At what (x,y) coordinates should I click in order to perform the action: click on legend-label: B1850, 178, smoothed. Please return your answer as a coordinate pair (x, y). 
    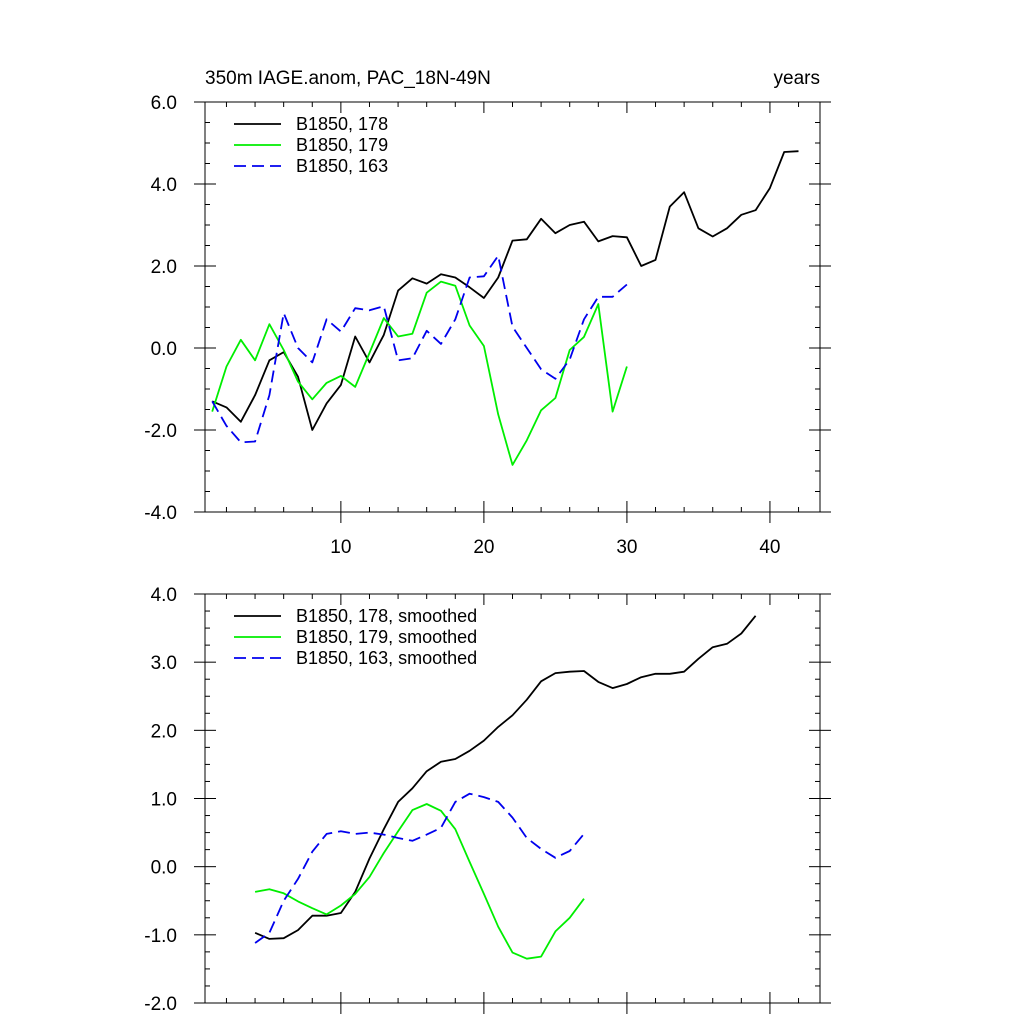
    Looking at the image, I should click on (386, 616).